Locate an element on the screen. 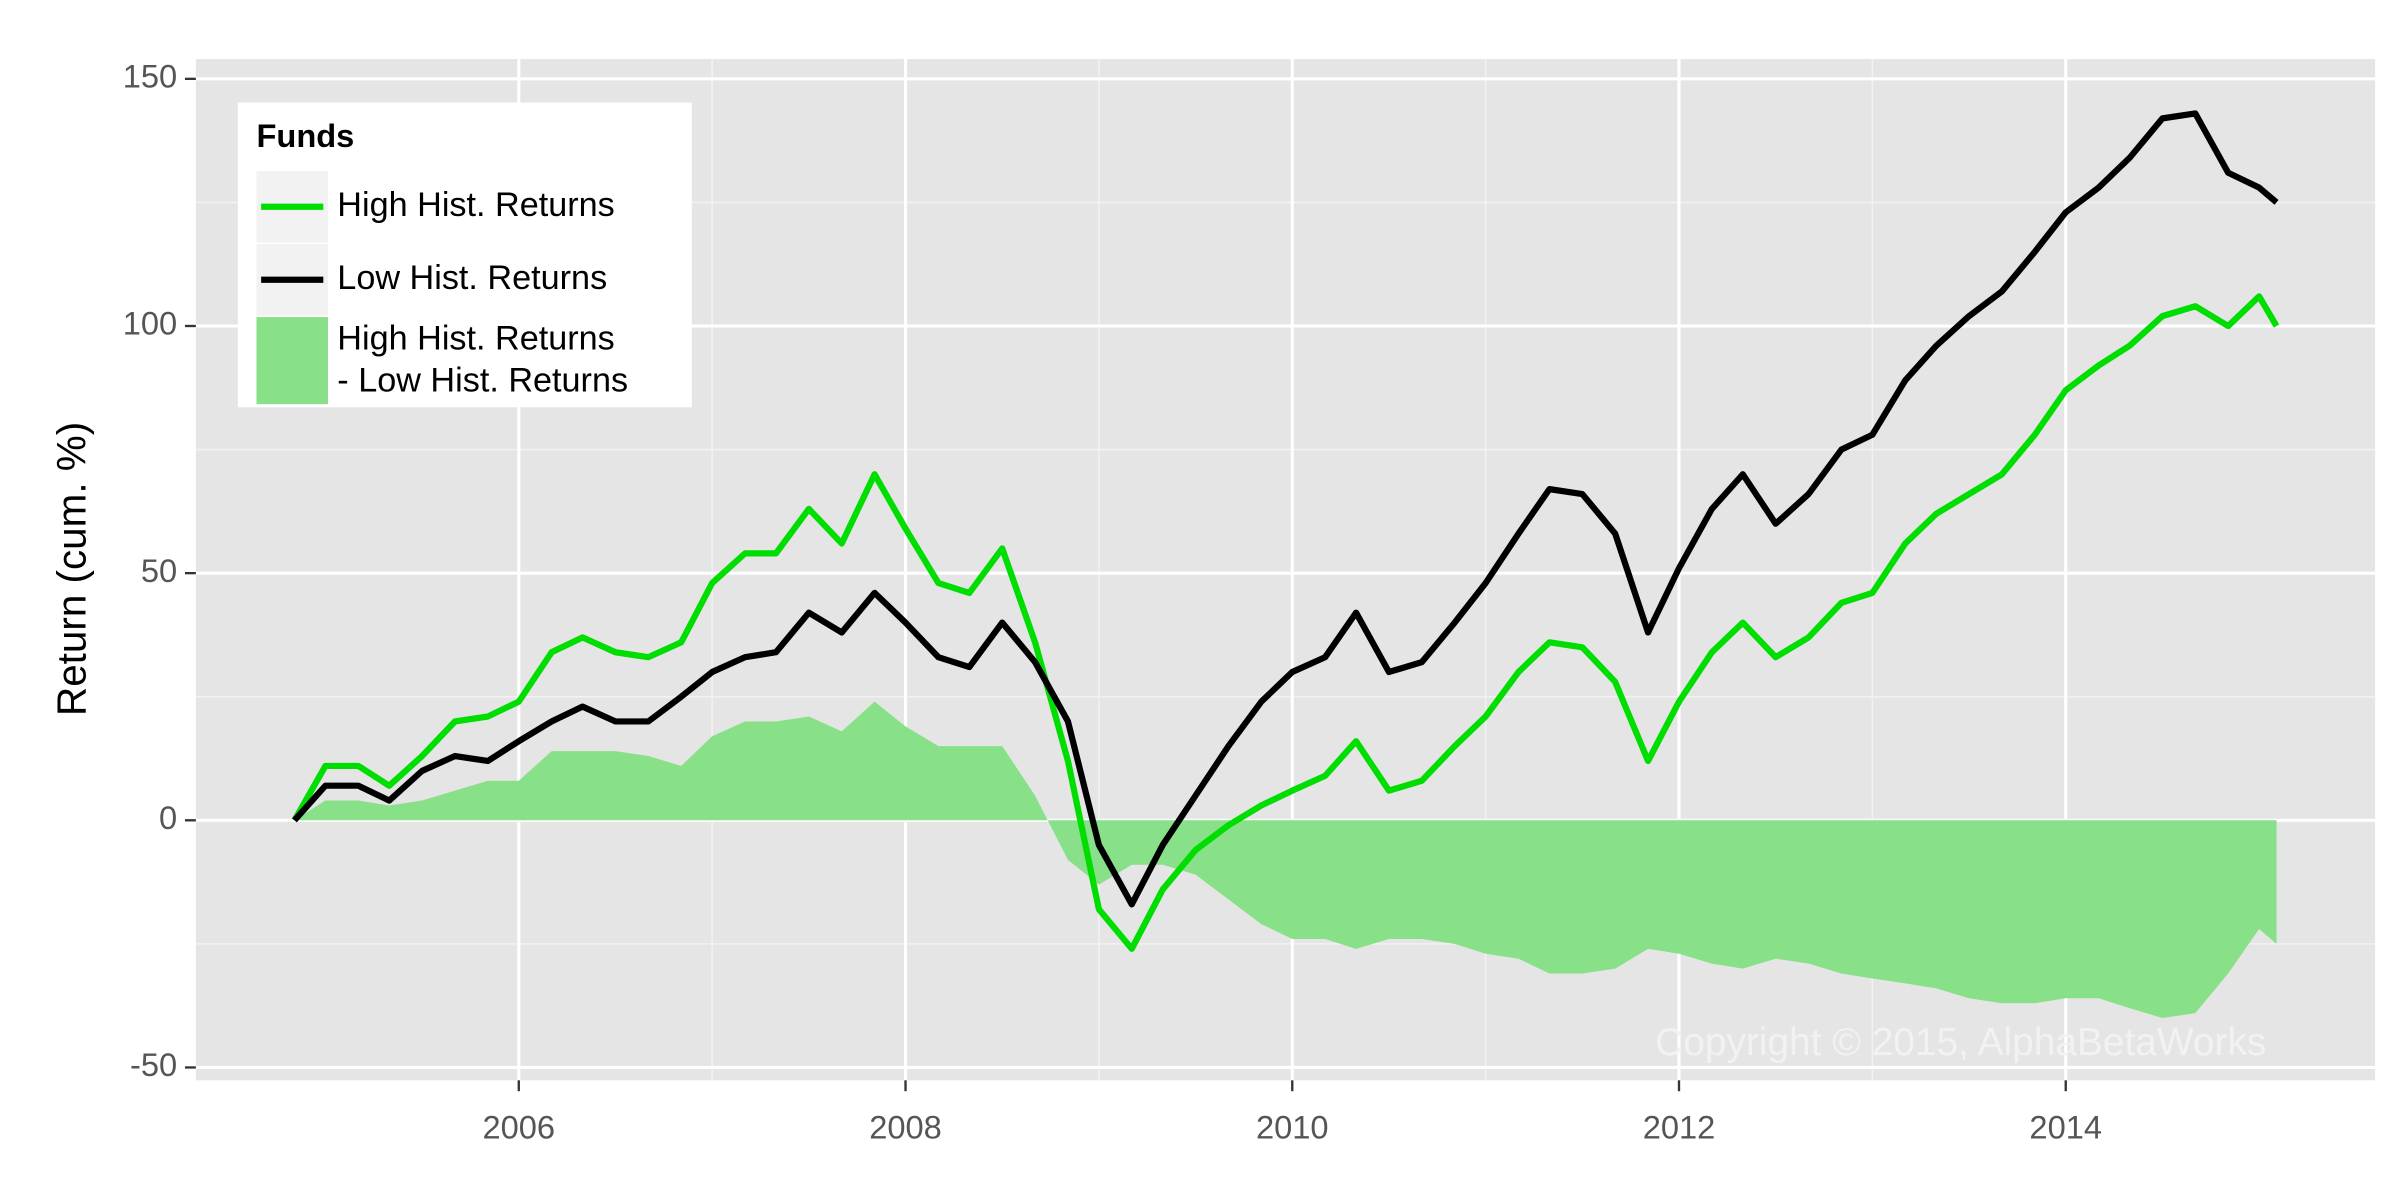 This screenshot has width=2400, height=1200. legend-label: Low Hist. Returns is located at coordinates (472, 277).